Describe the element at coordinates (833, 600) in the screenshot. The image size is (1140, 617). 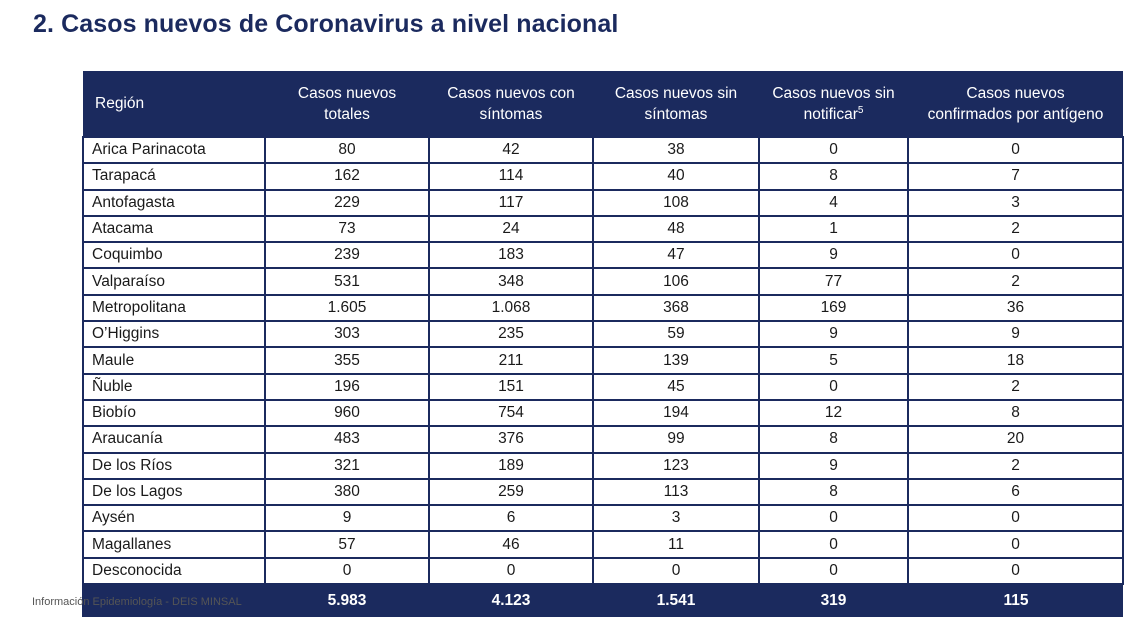
I see `total-cell: 319` at that location.